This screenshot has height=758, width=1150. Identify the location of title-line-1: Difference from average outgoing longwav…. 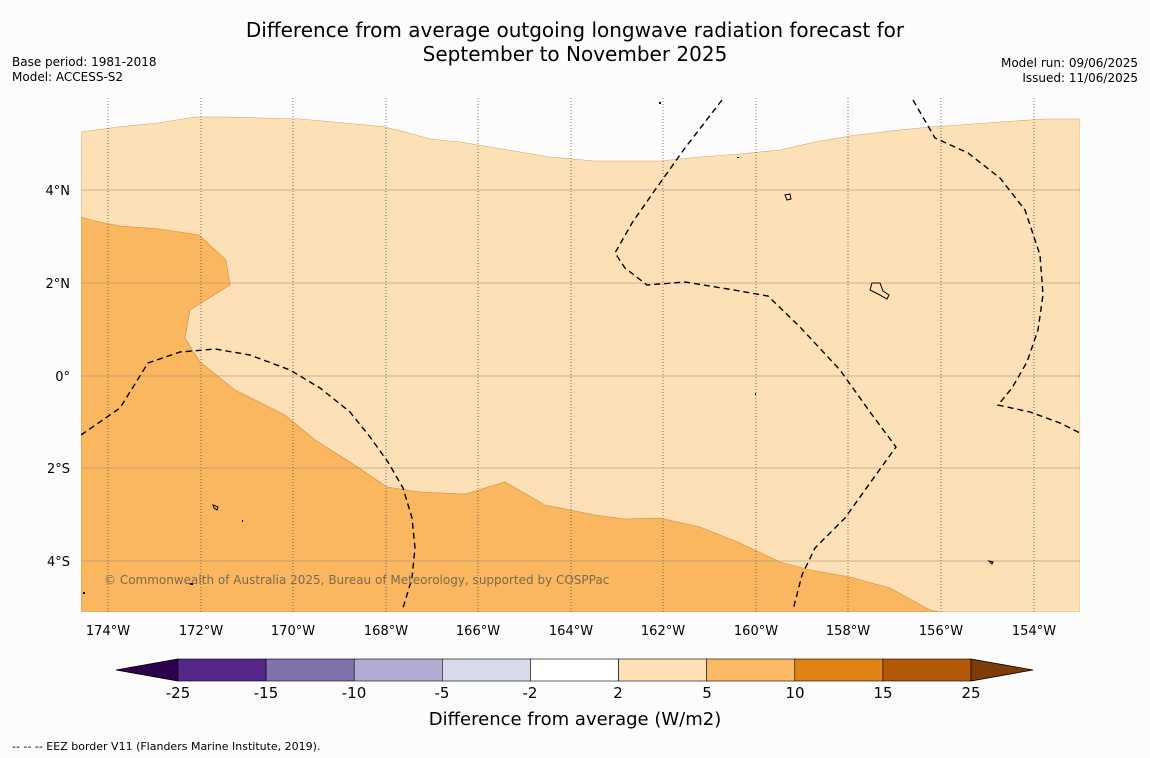
(575, 30).